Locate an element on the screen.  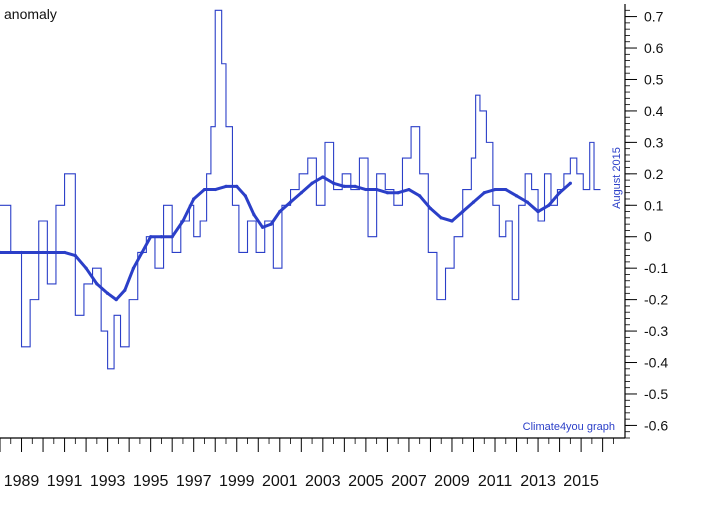
y-tick-label: -0.1 is located at coordinates (656, 268).